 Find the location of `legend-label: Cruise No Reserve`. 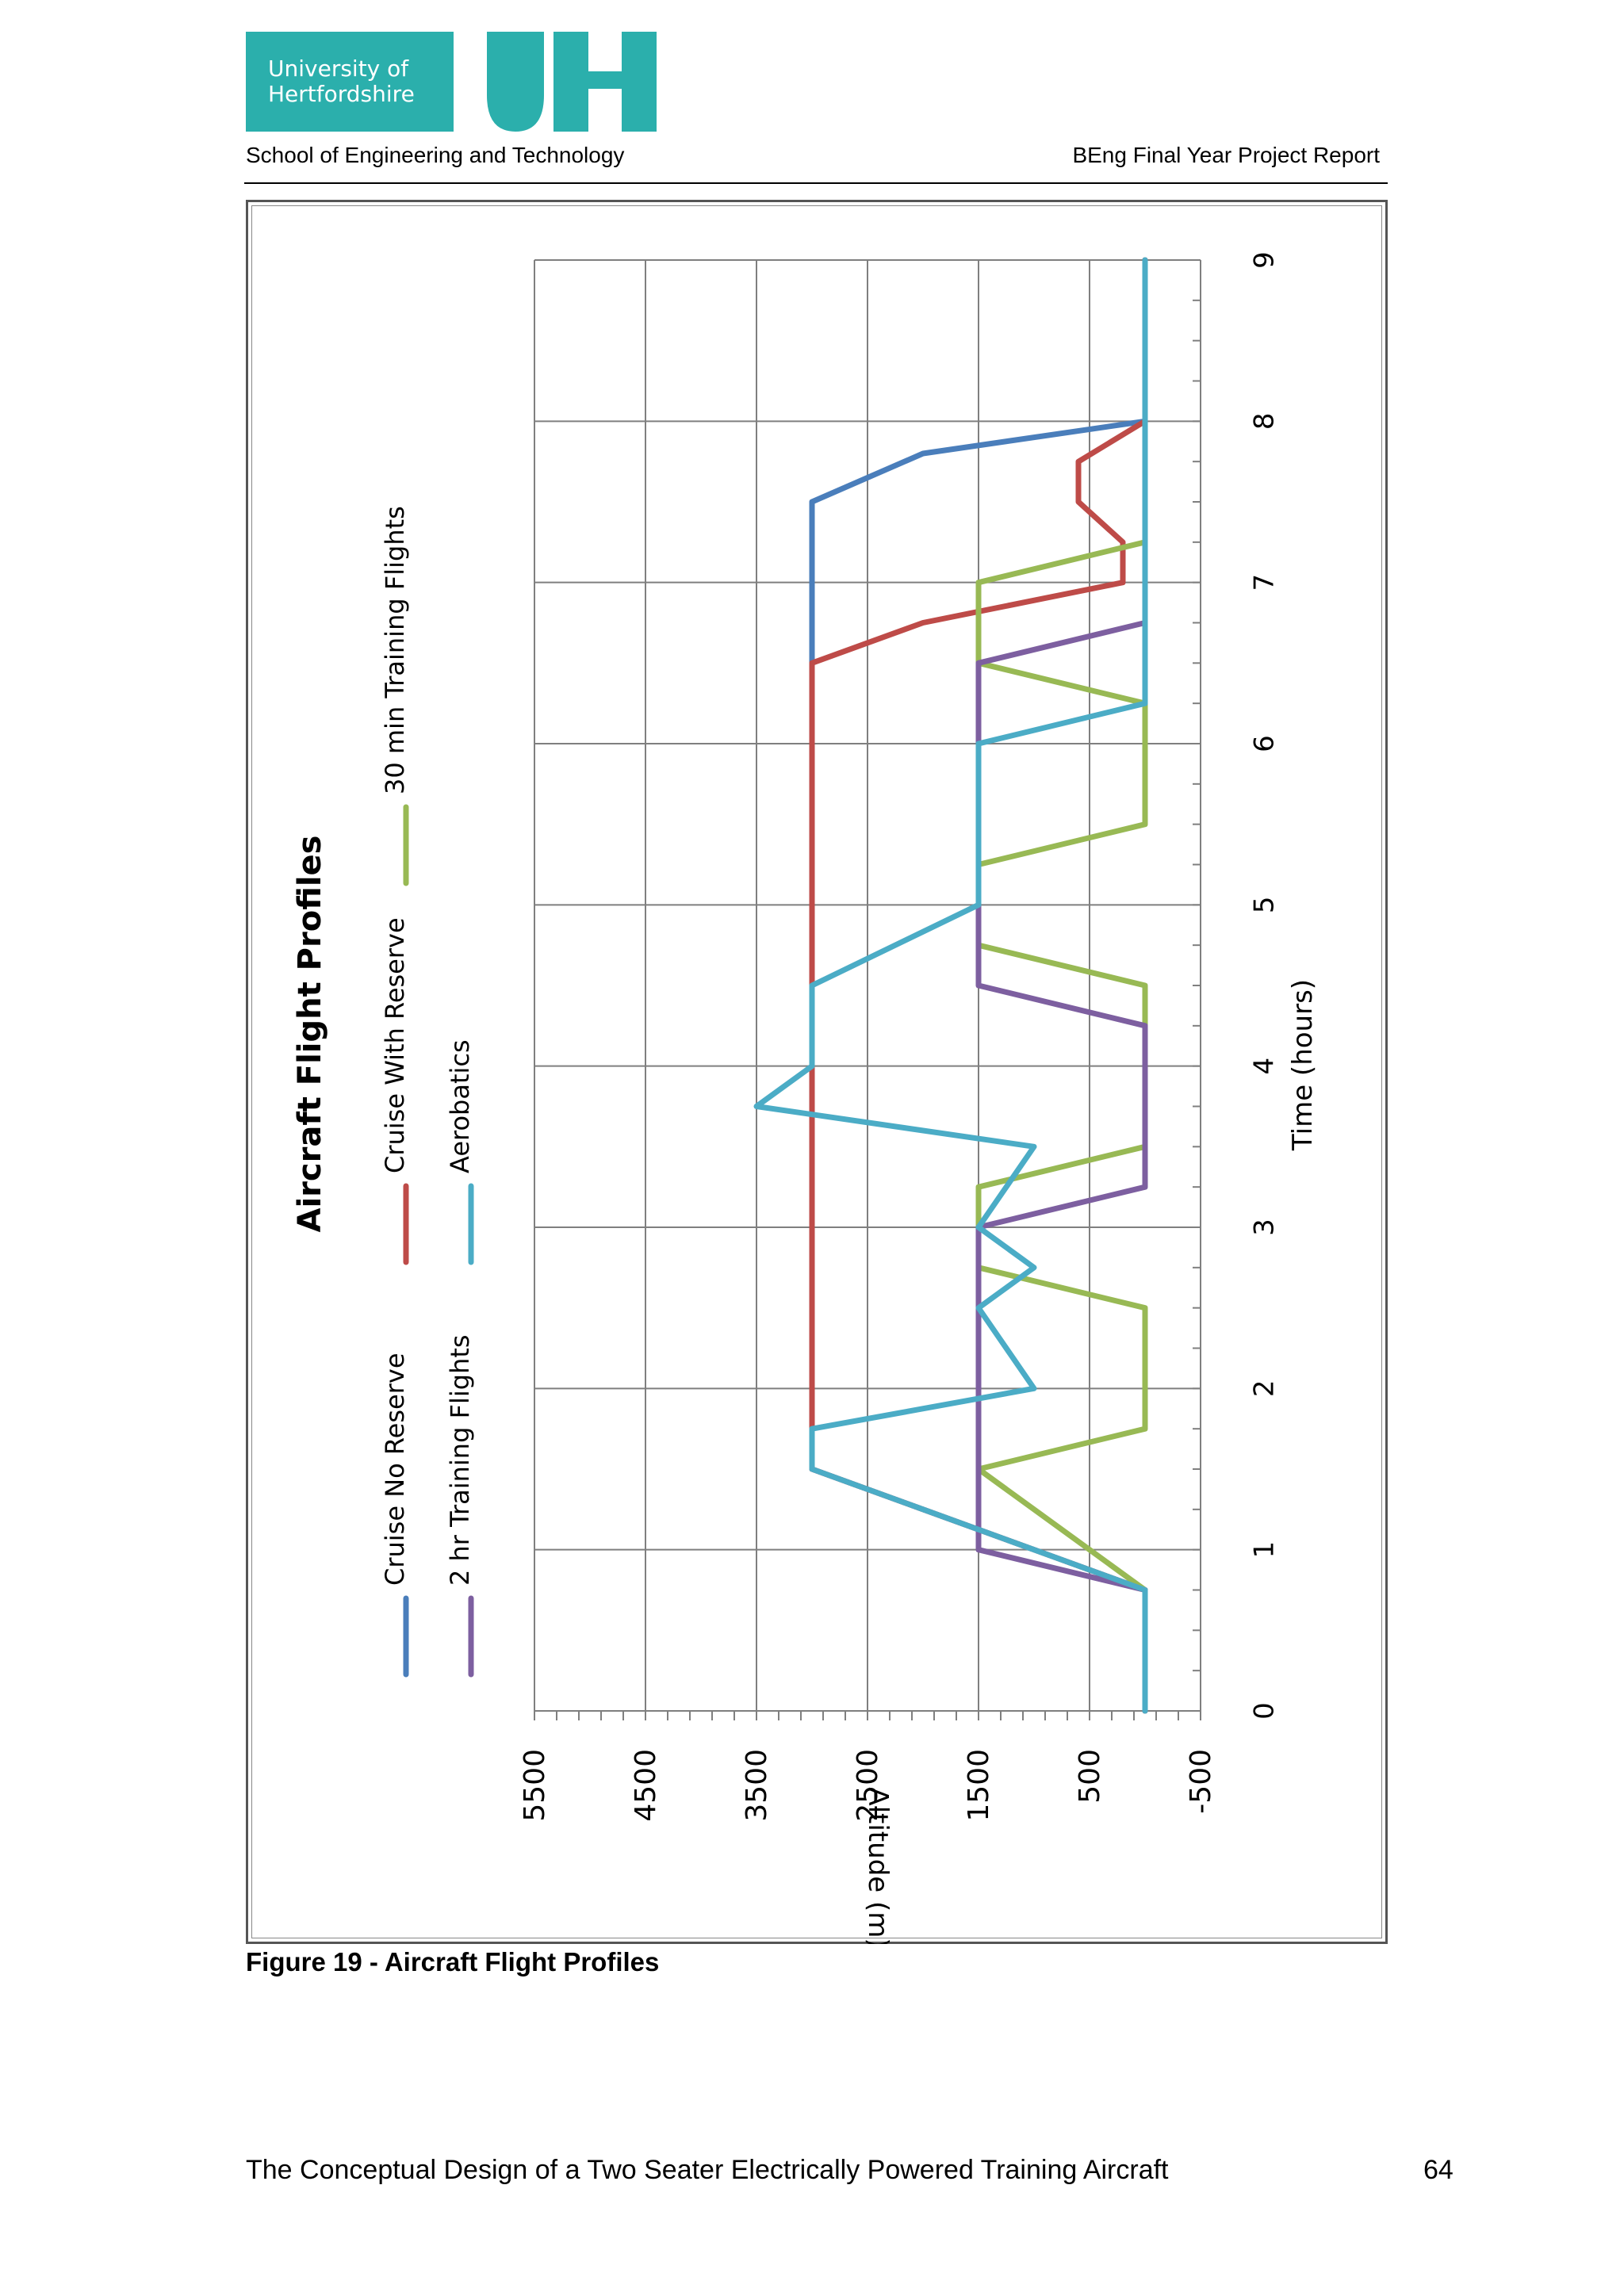

legend-label: Cruise No Reserve is located at coordinates (395, 1470).